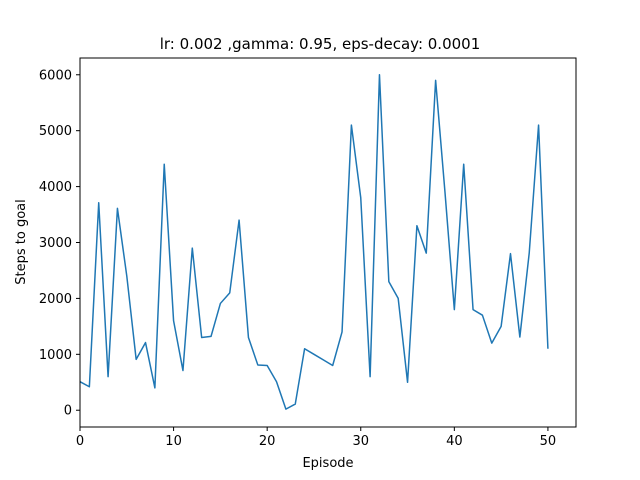  Describe the element at coordinates (80, 441) in the screenshot. I see `x-tick-label: 0` at that location.